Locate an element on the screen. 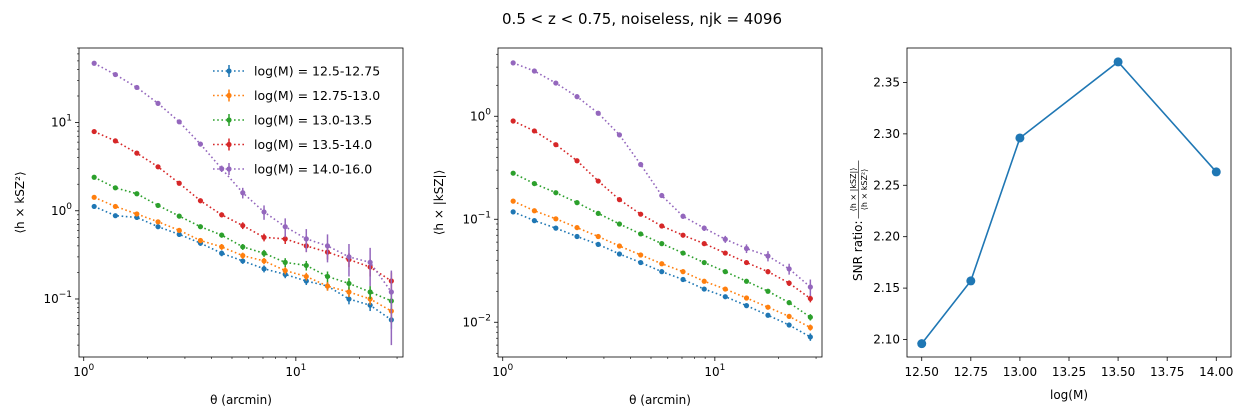  y-axis-label: SNR ratio: is located at coordinates (858, 251).